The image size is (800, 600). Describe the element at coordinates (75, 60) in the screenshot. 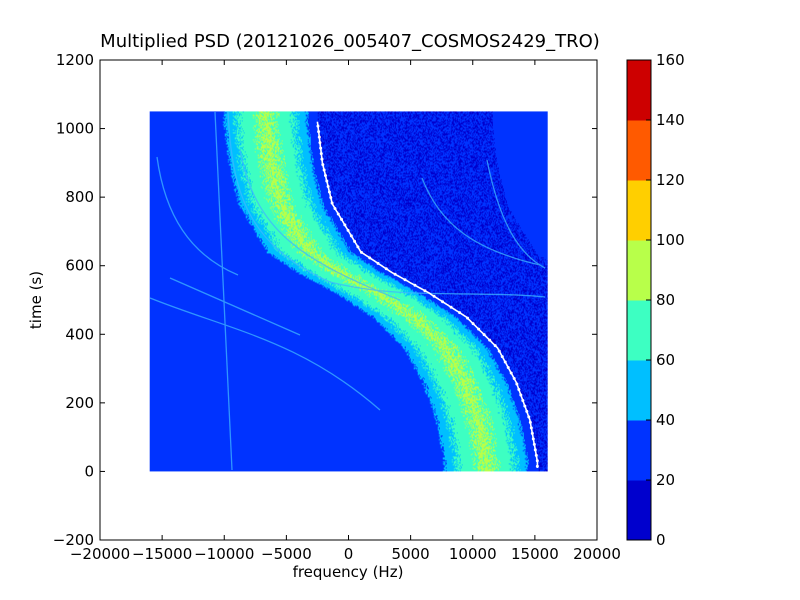

I see `y-tick-label: 1200` at that location.